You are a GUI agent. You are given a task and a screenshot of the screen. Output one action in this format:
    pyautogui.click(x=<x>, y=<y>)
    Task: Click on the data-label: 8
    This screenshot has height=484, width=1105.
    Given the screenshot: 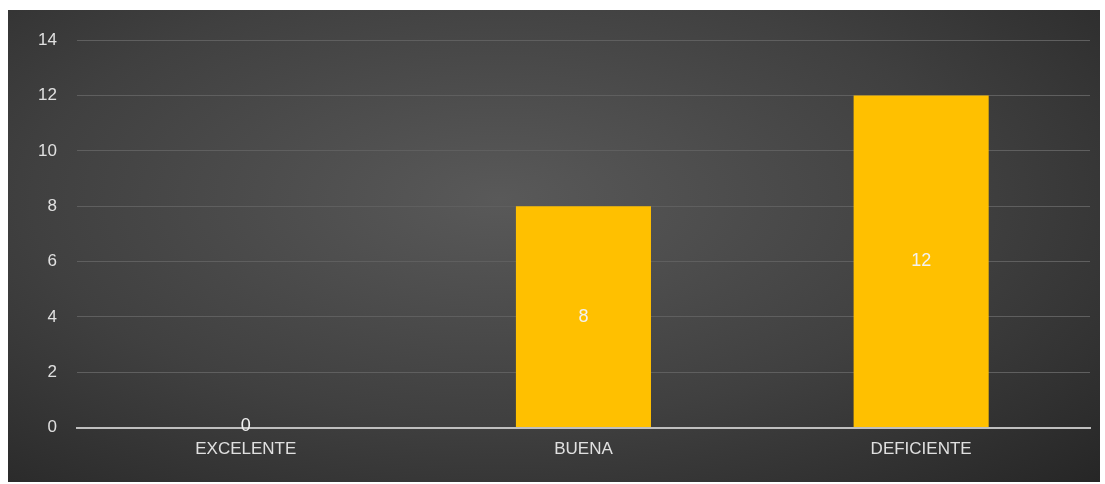 What is the action you would take?
    pyautogui.click(x=583, y=315)
    